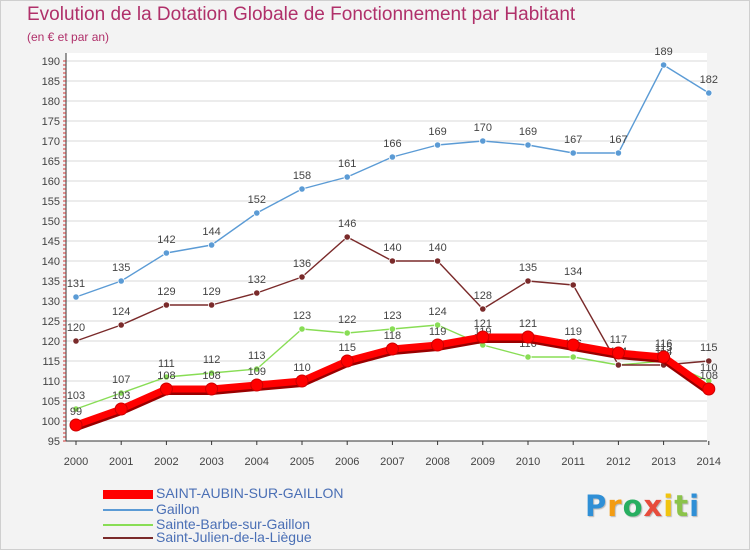  What do you see at coordinates (302, 316) in the screenshot?
I see `data-label: 123` at bounding box center [302, 316].